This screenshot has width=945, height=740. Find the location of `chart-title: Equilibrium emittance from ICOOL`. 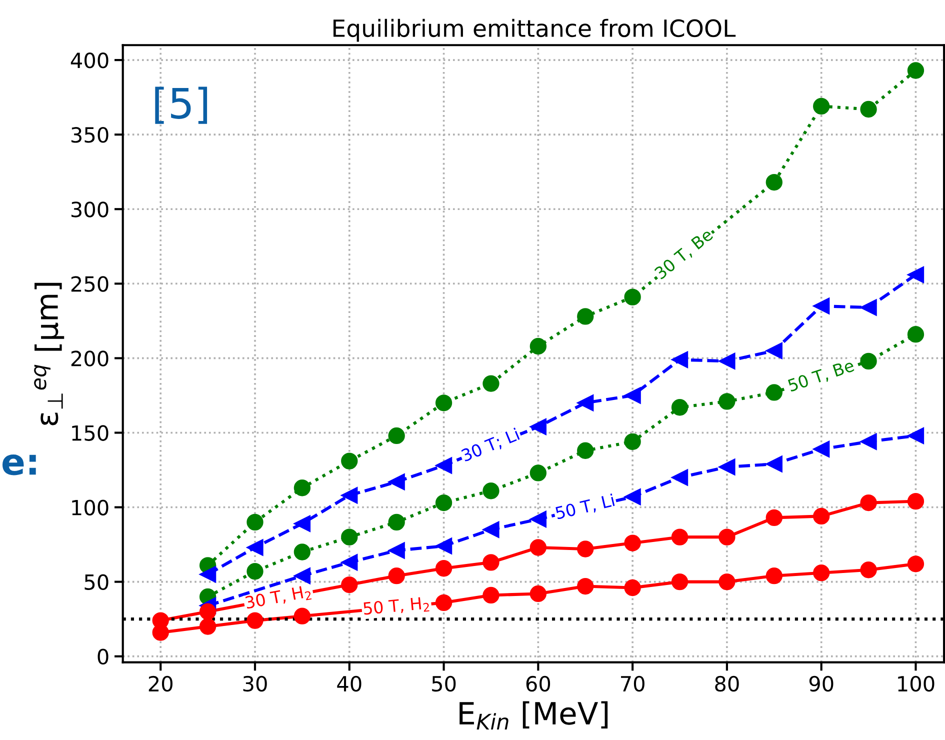

chart-title: Equilibrium emittance from ICOOL is located at coordinates (535, 30).